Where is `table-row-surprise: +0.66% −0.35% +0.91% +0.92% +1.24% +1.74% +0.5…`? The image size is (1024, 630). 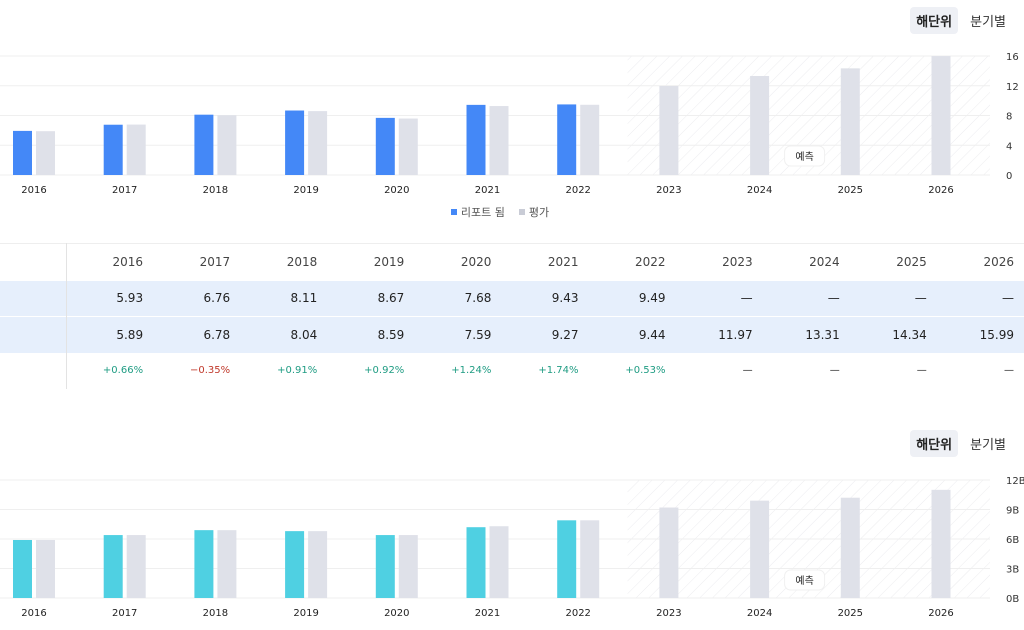
table-row-surprise: +0.66% −0.35% +0.91% +0.92% +1.24% +1.74% +0.5… is located at coordinates (512, 370).